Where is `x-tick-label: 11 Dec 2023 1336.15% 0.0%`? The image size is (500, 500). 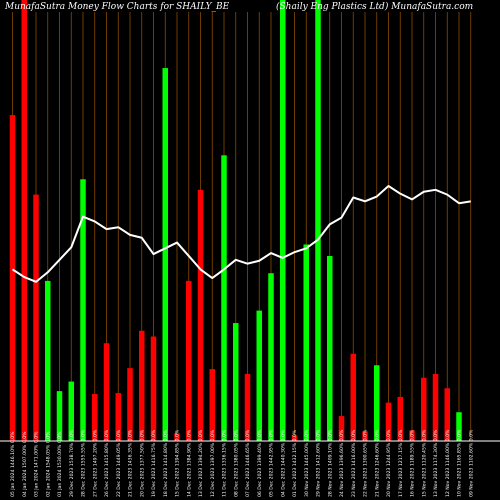 x-tick-label: 11 Dec 2023 1336.15% 0.0% is located at coordinates (225, 463).